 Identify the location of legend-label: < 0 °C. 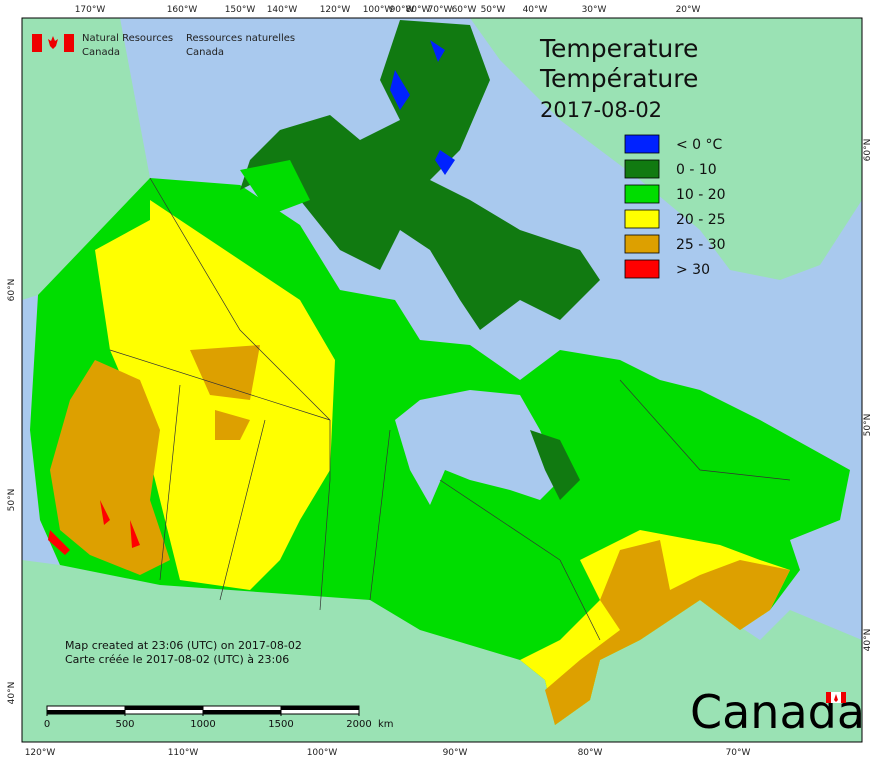
(699, 145).